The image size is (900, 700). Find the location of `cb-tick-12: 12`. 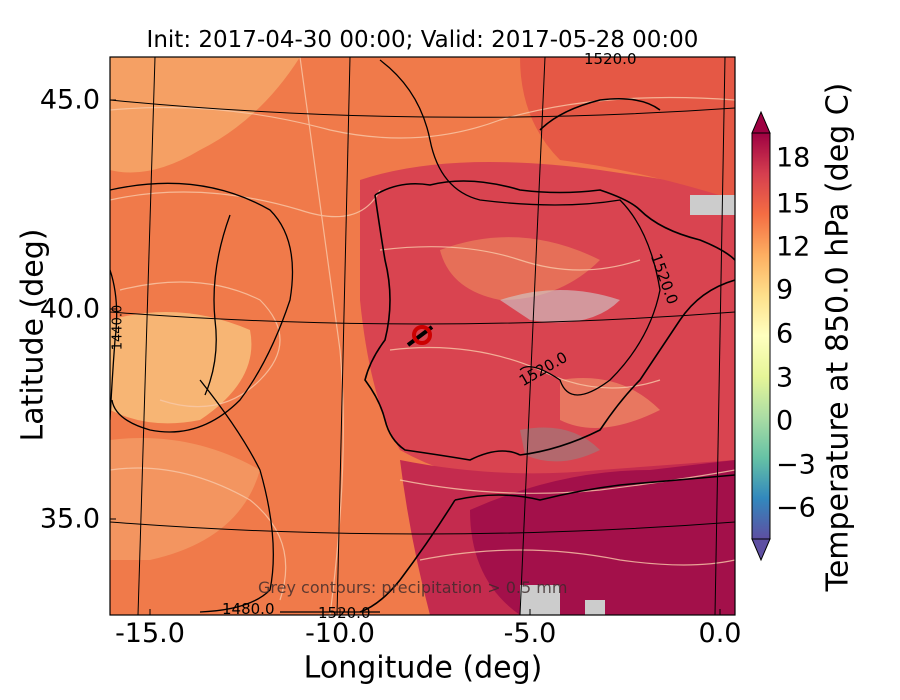

cb-tick-12: 12 is located at coordinates (793, 247).